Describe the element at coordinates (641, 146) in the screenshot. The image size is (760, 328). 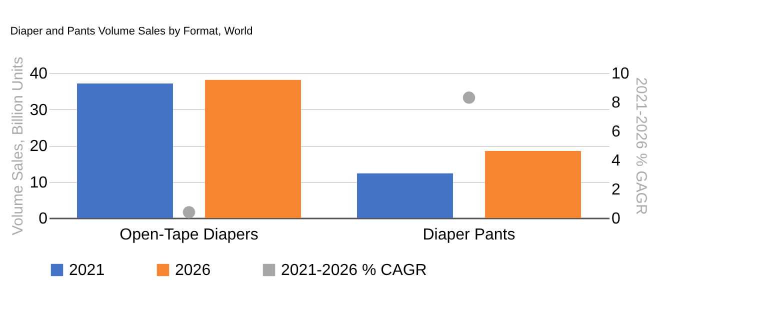
I see `y2-axis-title: 2021-2026 % GAGR` at that location.